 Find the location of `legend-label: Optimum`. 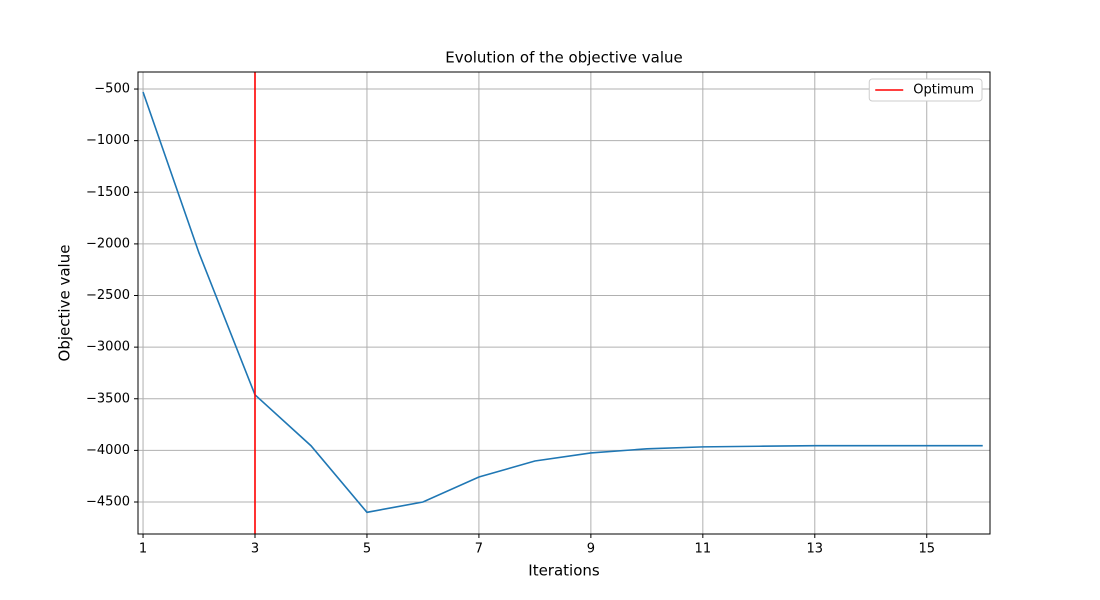

legend-label: Optimum is located at coordinates (943, 90).